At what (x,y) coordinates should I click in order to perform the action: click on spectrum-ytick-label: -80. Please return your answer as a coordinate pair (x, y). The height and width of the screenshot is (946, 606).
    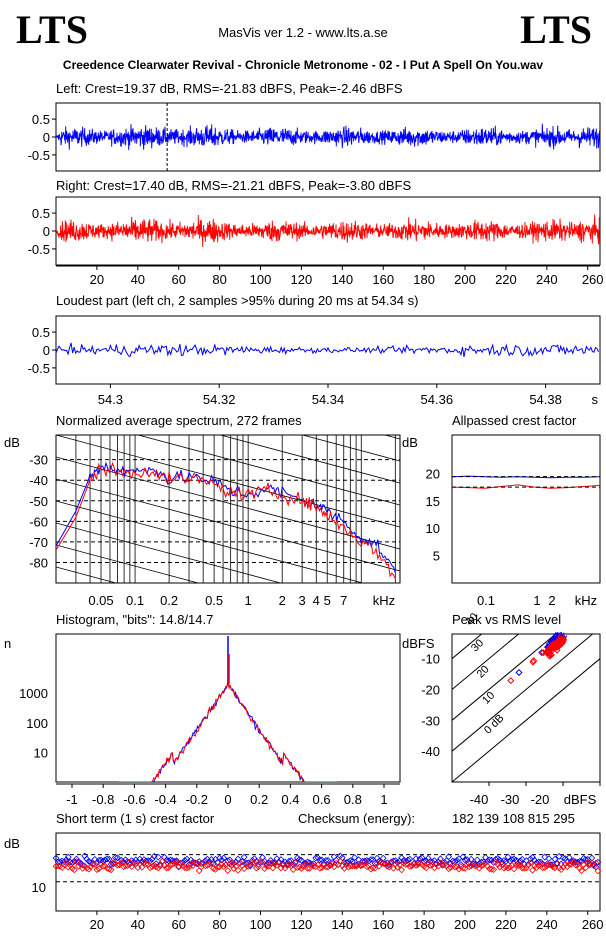
    Looking at the image, I should click on (38, 562).